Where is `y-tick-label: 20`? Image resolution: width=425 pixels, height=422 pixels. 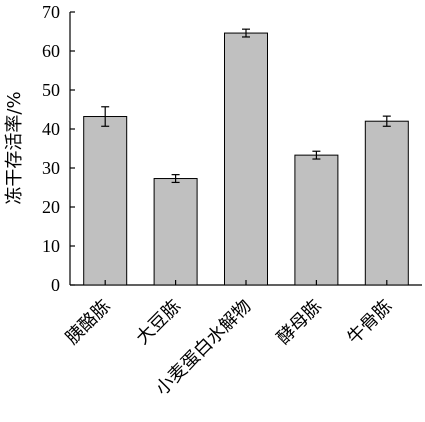
y-tick-label: 20 is located at coordinates (51, 207).